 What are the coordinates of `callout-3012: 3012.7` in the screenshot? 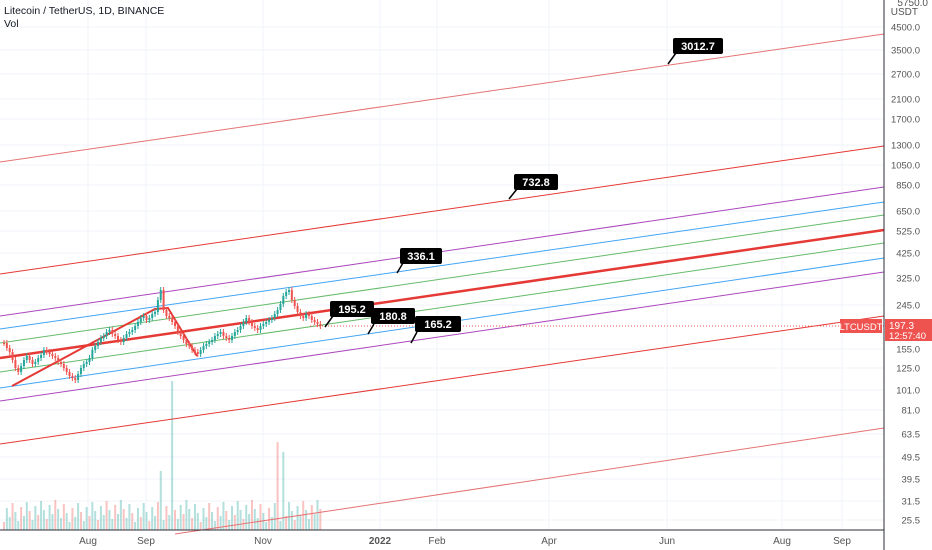 It's located at (695, 51).